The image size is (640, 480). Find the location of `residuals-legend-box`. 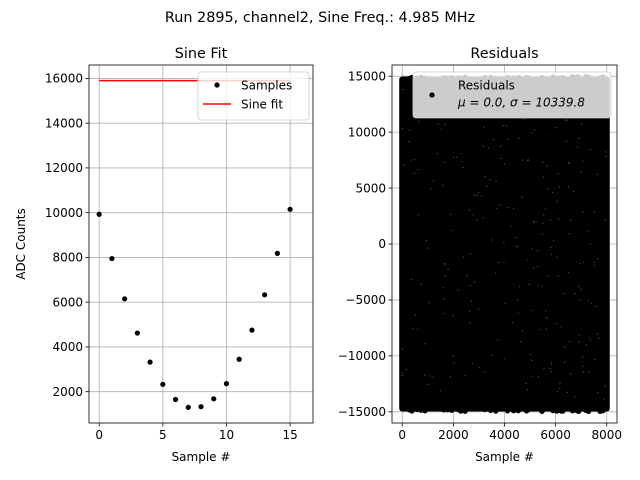

residuals-legend-box is located at coordinates (512, 95).